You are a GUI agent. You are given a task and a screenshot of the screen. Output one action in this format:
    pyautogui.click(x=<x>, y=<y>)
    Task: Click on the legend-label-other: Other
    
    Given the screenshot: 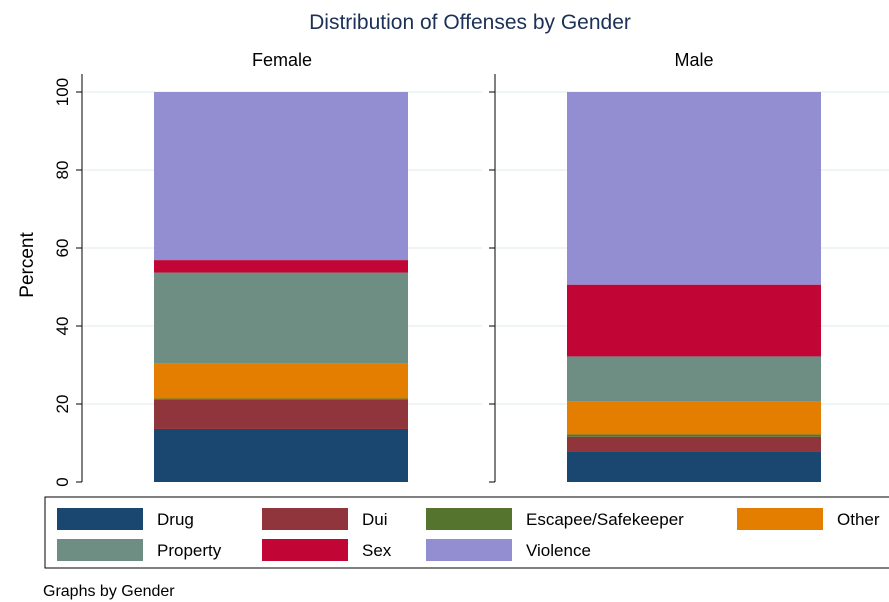 What is the action you would take?
    pyautogui.click(x=858, y=519)
    